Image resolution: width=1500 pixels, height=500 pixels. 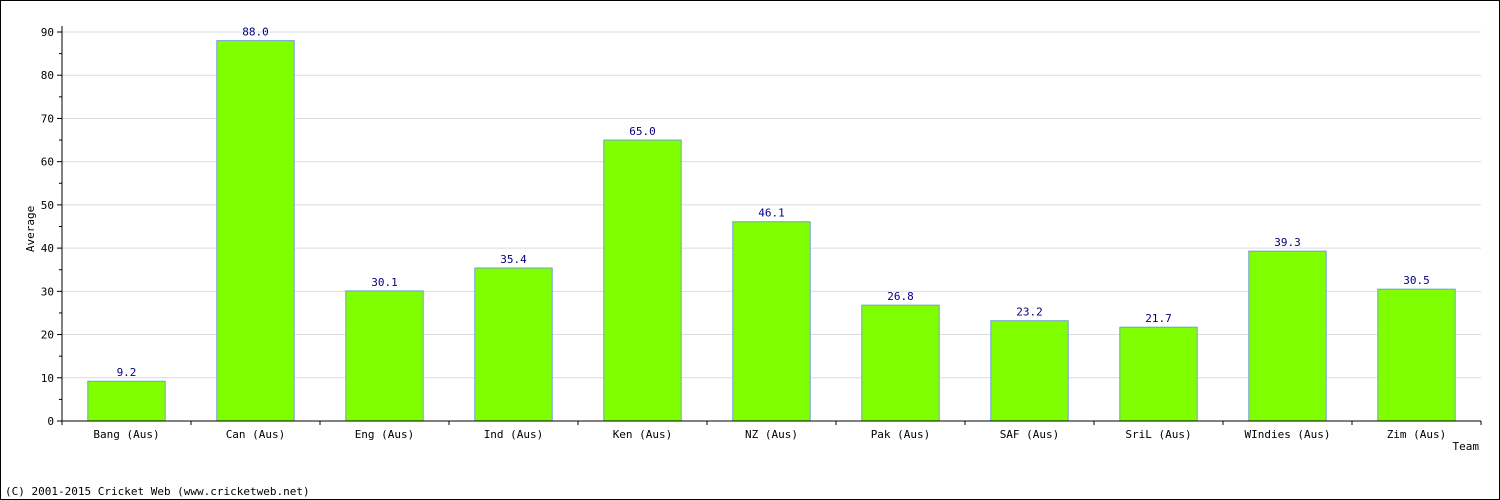 What do you see at coordinates (1416, 280) in the screenshot?
I see `data-label: 30.5` at bounding box center [1416, 280].